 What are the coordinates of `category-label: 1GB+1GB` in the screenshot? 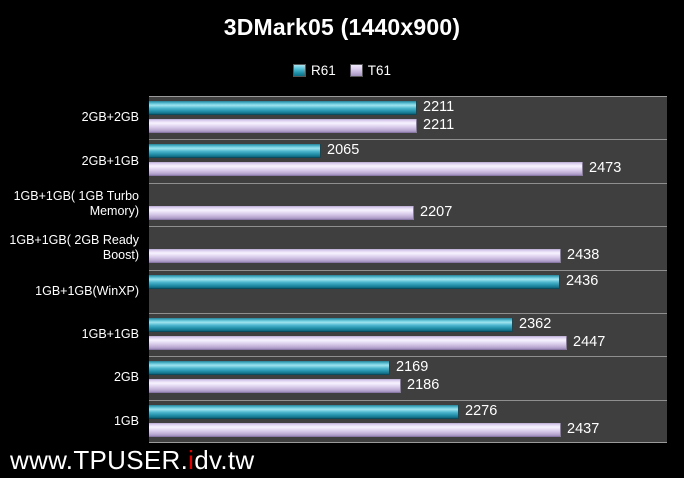 It's located at (110, 334).